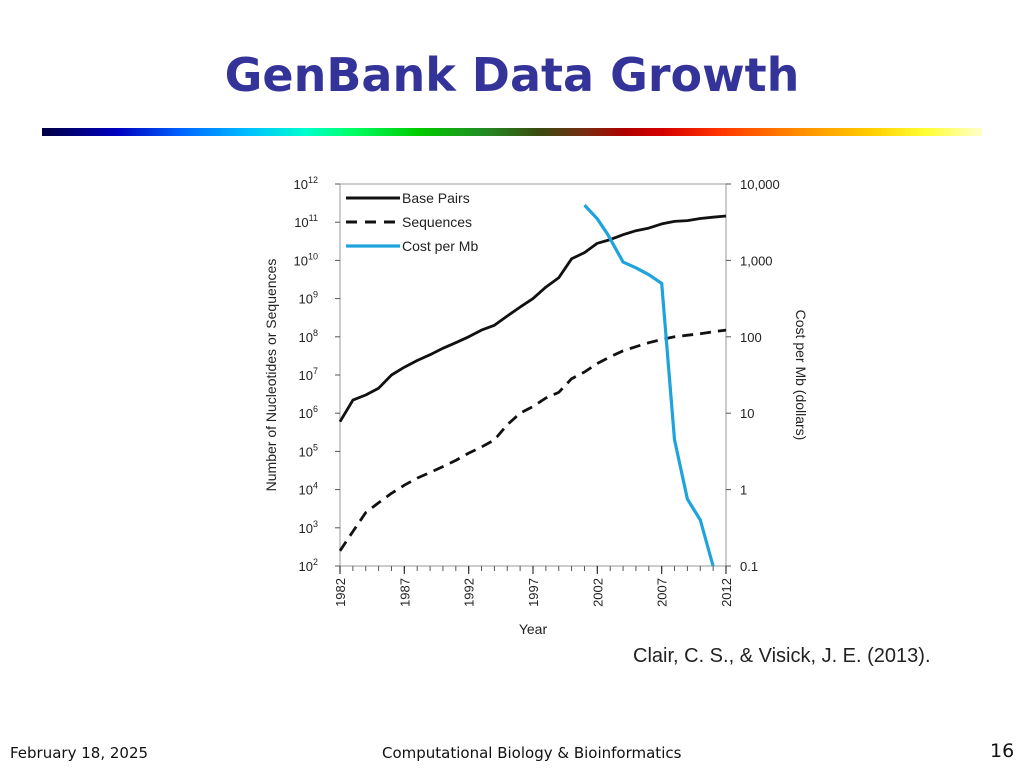 The height and width of the screenshot is (768, 1024). What do you see at coordinates (404, 592) in the screenshot?
I see `x-tick-label: 1987` at bounding box center [404, 592].